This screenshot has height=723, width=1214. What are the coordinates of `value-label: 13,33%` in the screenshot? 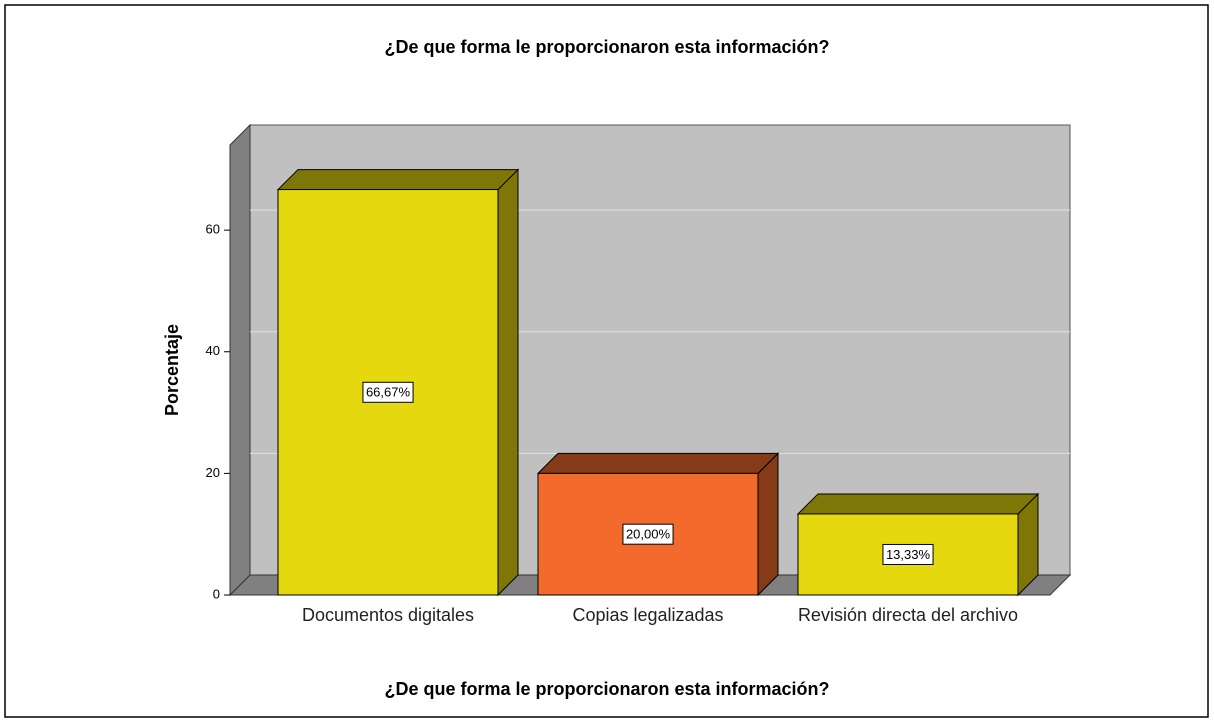 It's located at (908, 554).